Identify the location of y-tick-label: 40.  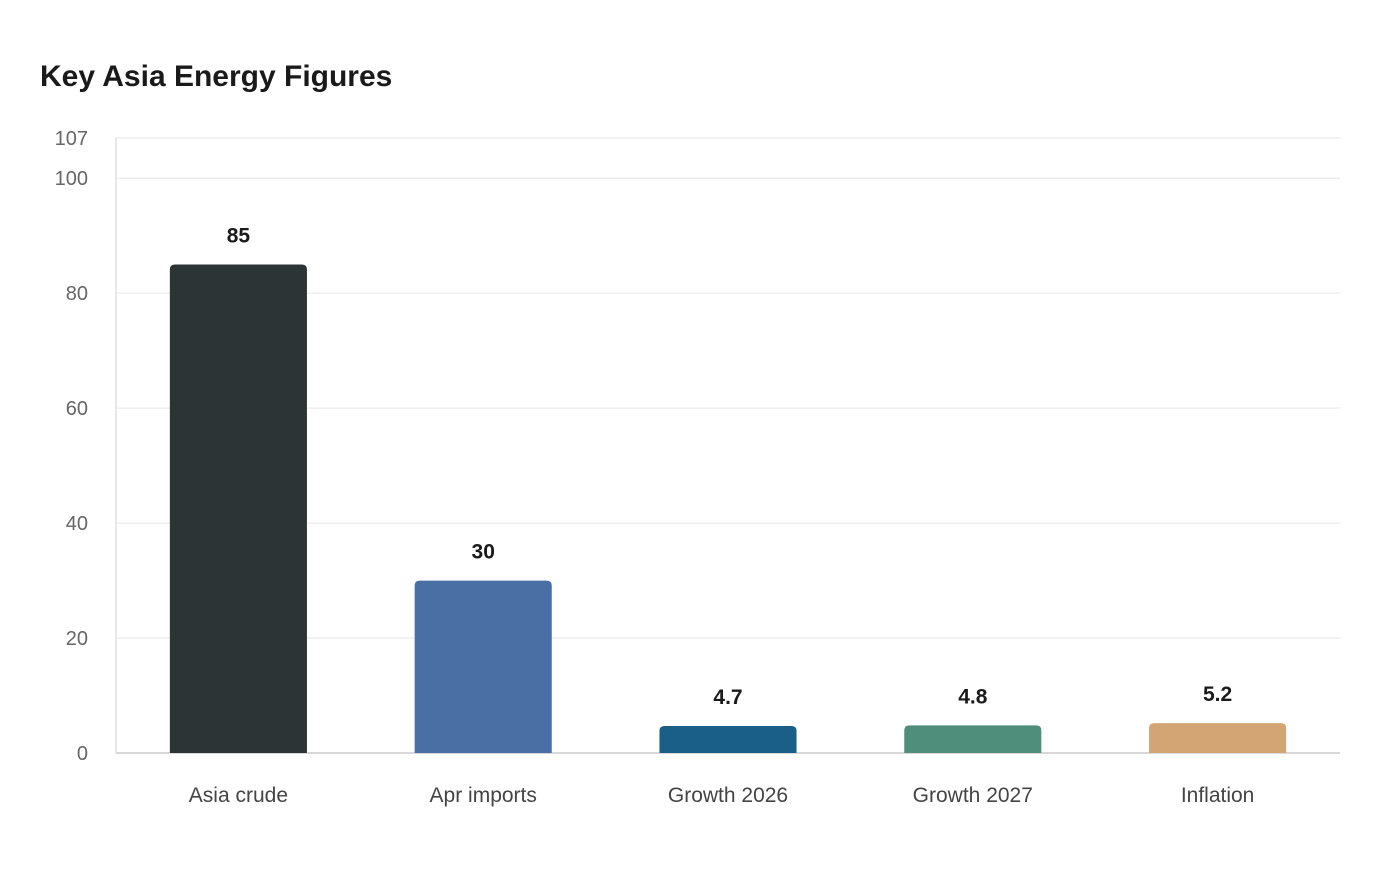
(77, 524).